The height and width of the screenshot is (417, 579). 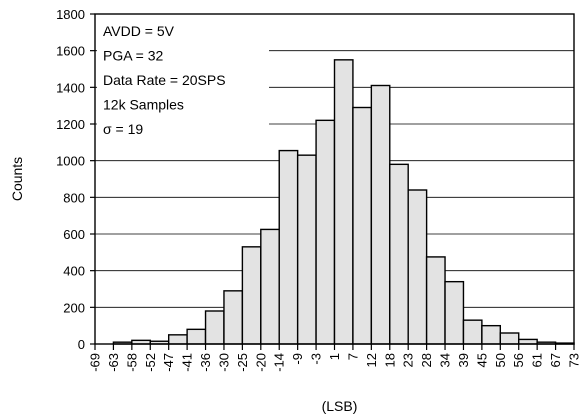 What do you see at coordinates (352, 356) in the screenshot?
I see `x-tick-label: 7` at bounding box center [352, 356].